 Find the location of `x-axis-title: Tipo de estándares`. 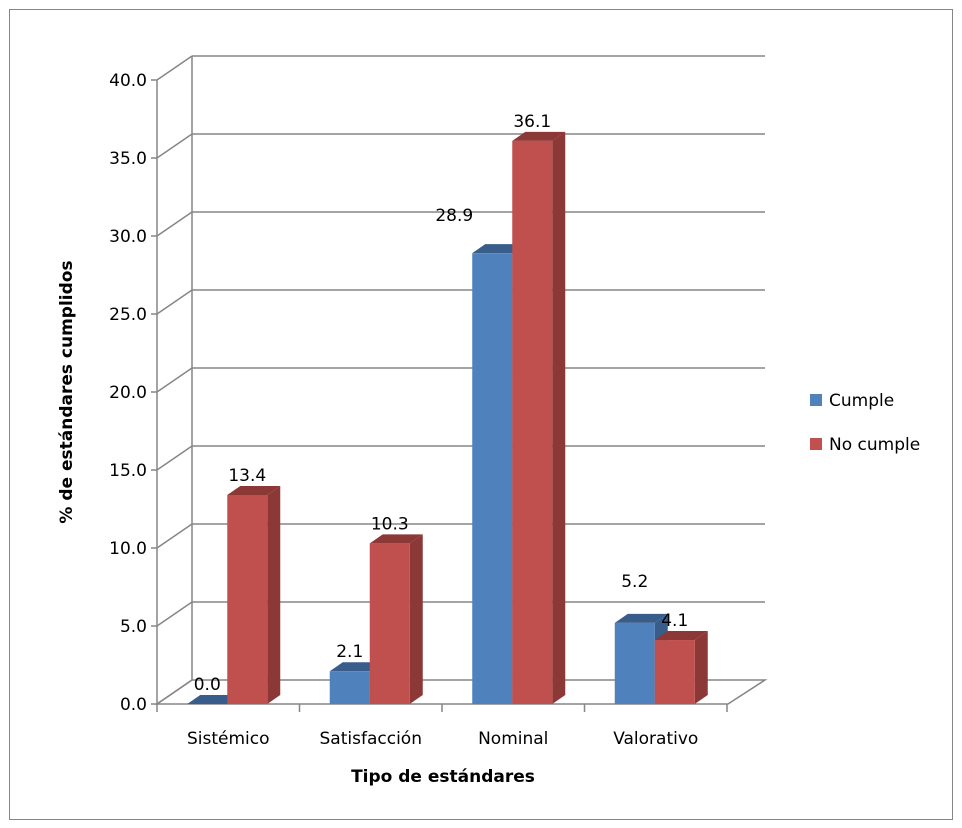

x-axis-title: Tipo de estándares is located at coordinates (443, 777).